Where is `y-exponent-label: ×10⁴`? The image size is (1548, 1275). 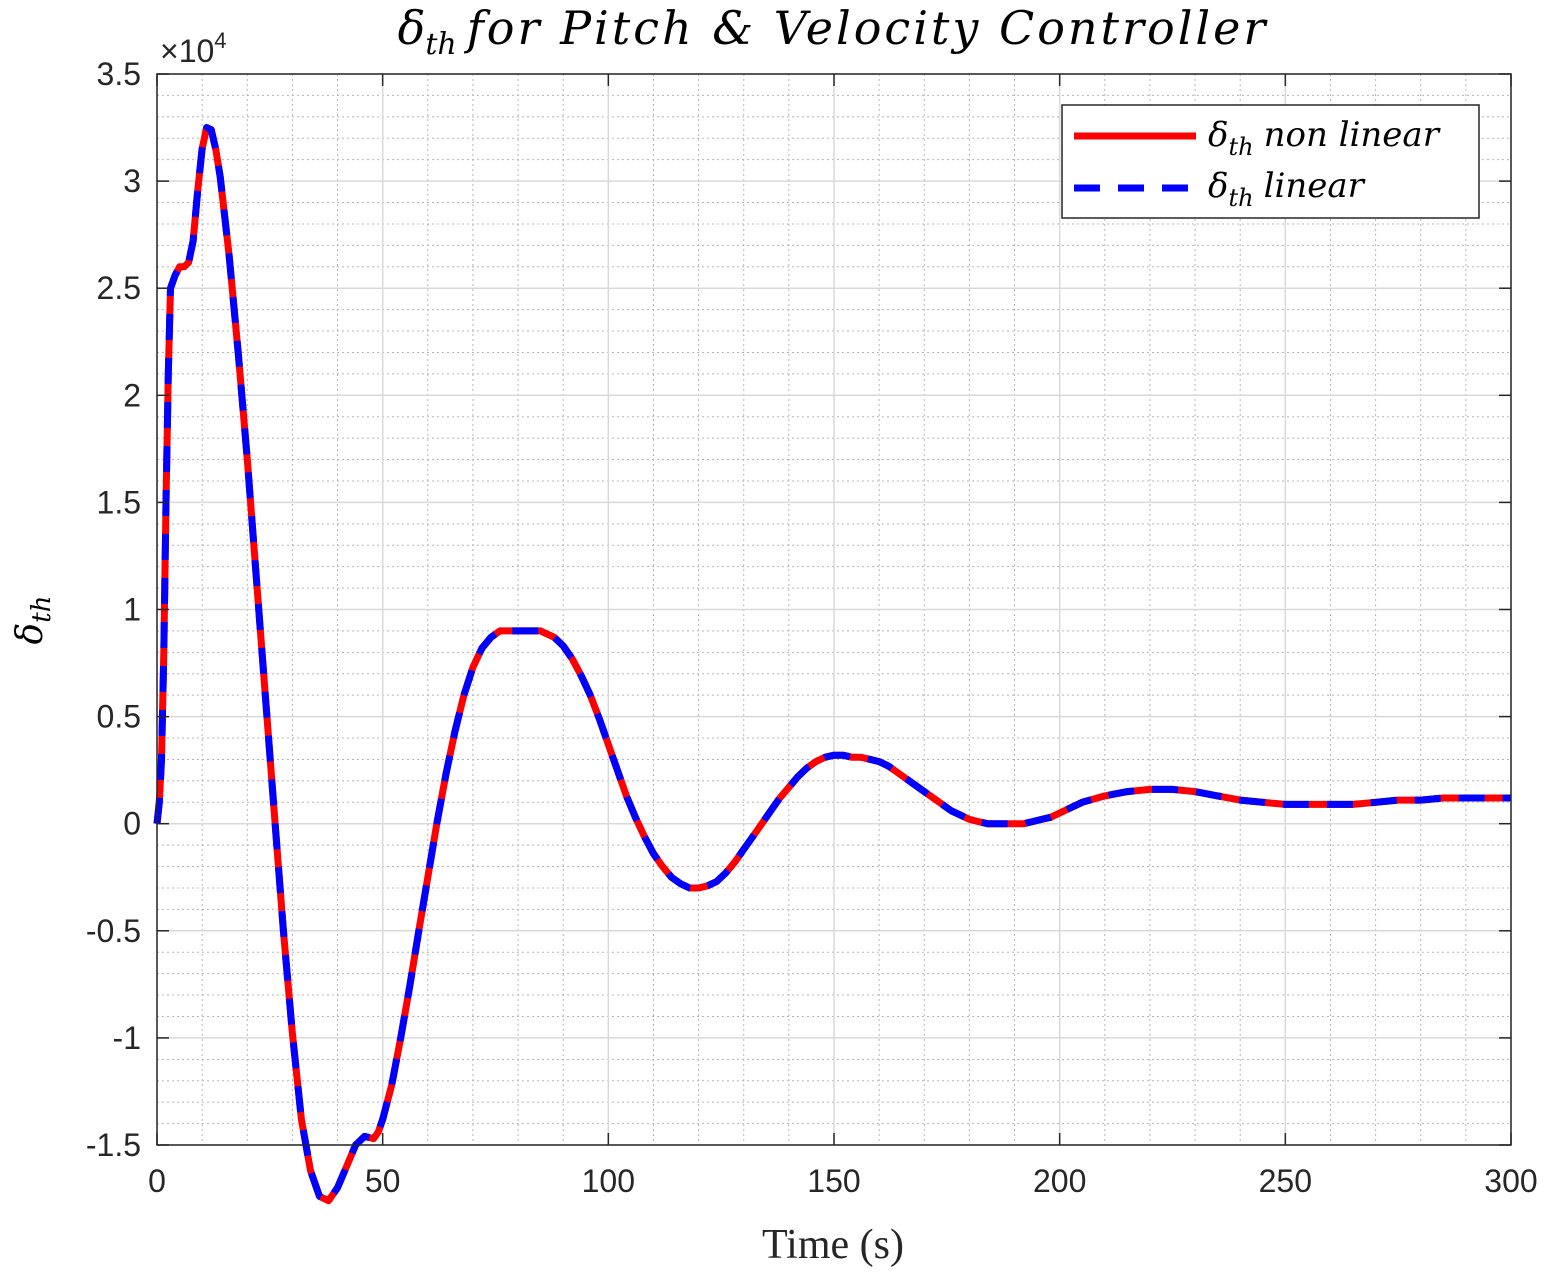 y-exponent-label: ×10⁴ is located at coordinates (193, 48).